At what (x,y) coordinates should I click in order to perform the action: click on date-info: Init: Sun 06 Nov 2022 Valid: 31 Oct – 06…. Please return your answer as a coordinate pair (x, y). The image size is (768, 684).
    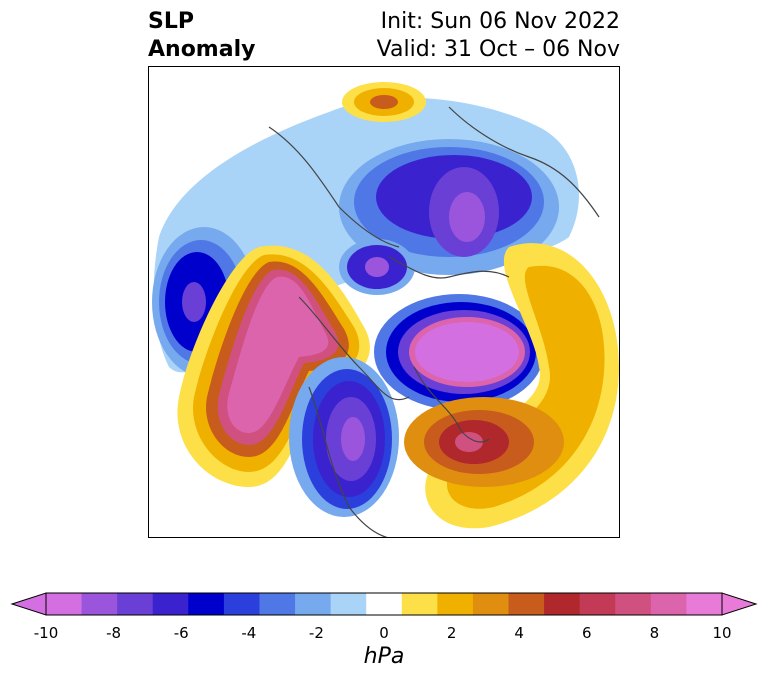
    Looking at the image, I should click on (498, 36).